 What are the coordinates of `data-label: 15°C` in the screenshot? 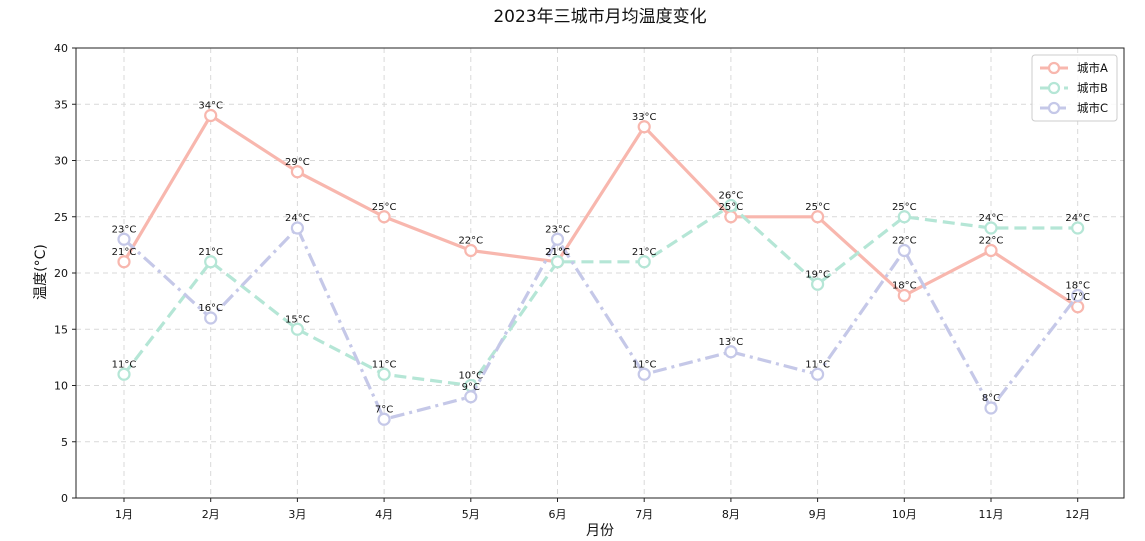 It's located at (297, 319).